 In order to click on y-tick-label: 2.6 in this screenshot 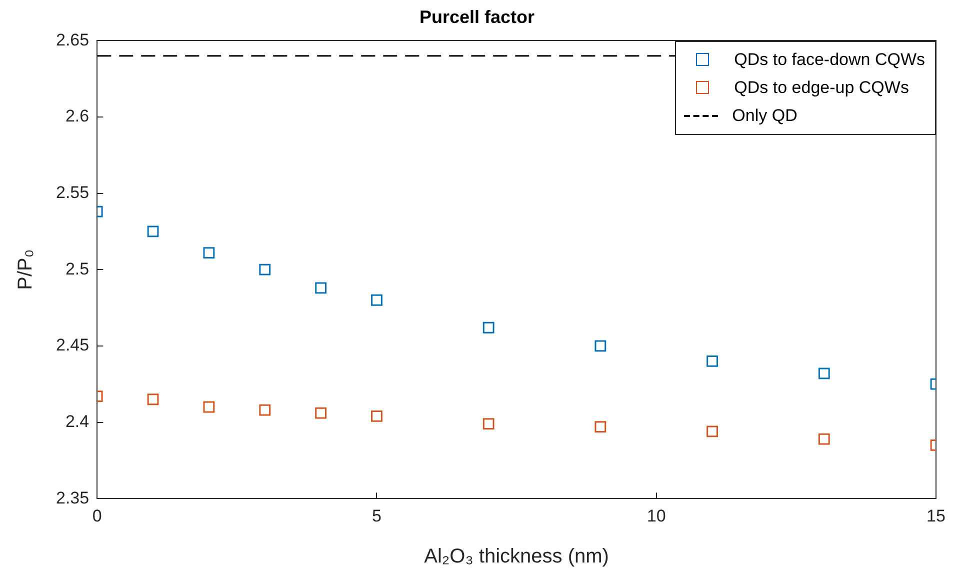, I will do `click(77, 116)`.